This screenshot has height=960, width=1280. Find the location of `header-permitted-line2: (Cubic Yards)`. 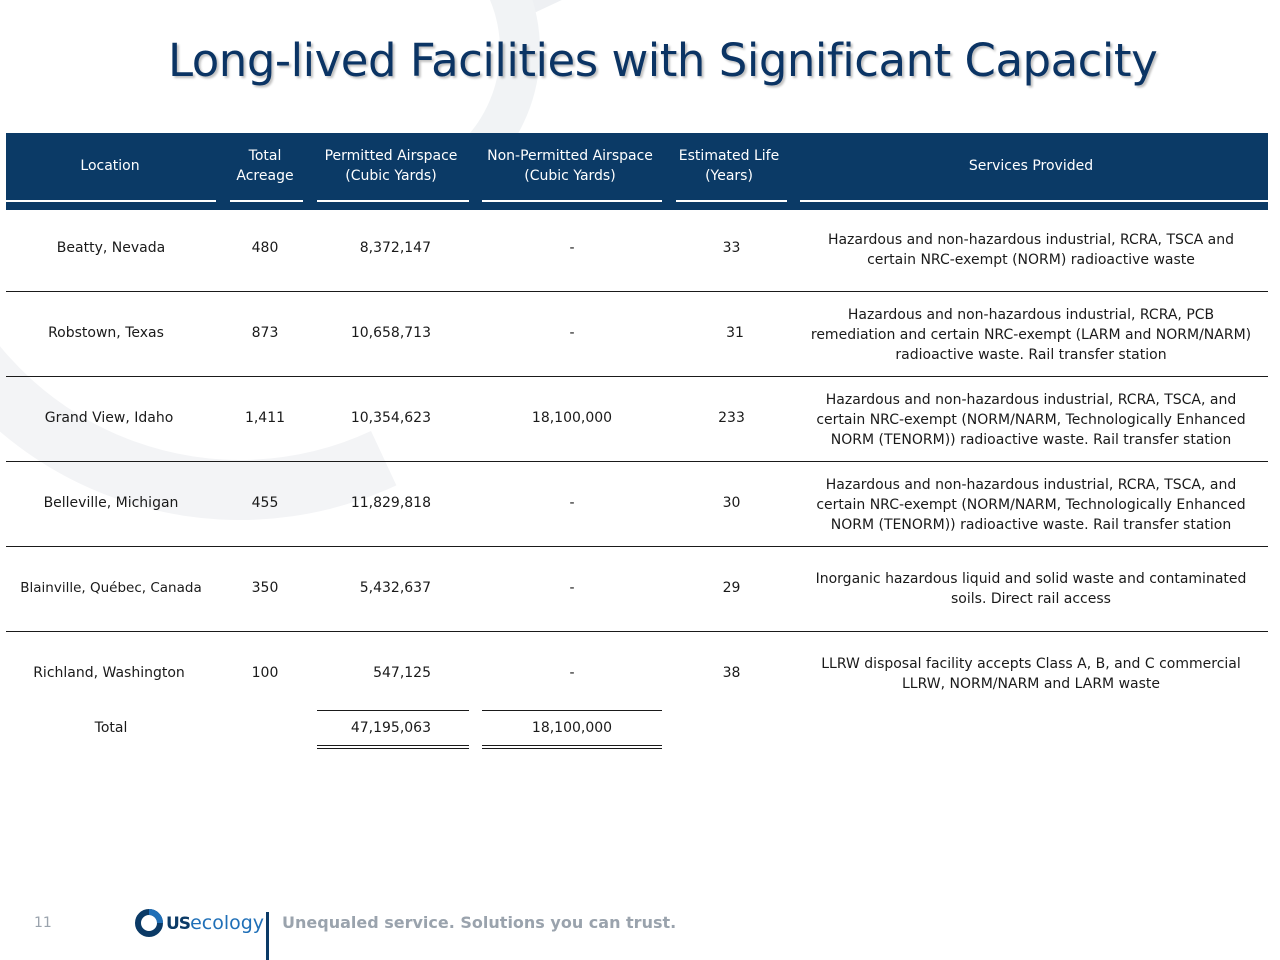

header-permitted-line2: (Cubic Yards) is located at coordinates (391, 176).